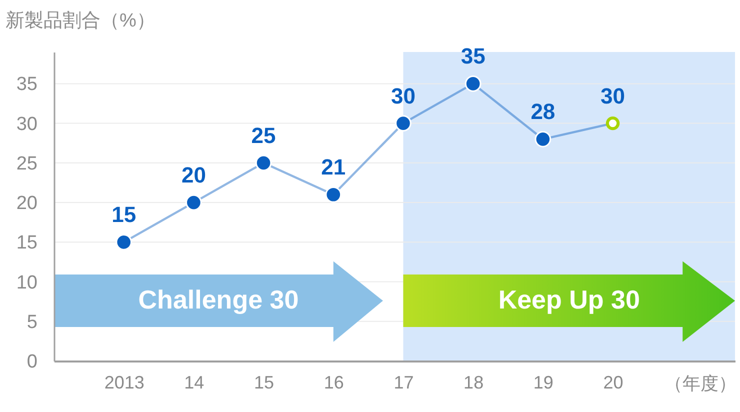 This screenshot has width=740, height=412. What do you see at coordinates (263, 135) in the screenshot?
I see `data-label: 25` at bounding box center [263, 135].